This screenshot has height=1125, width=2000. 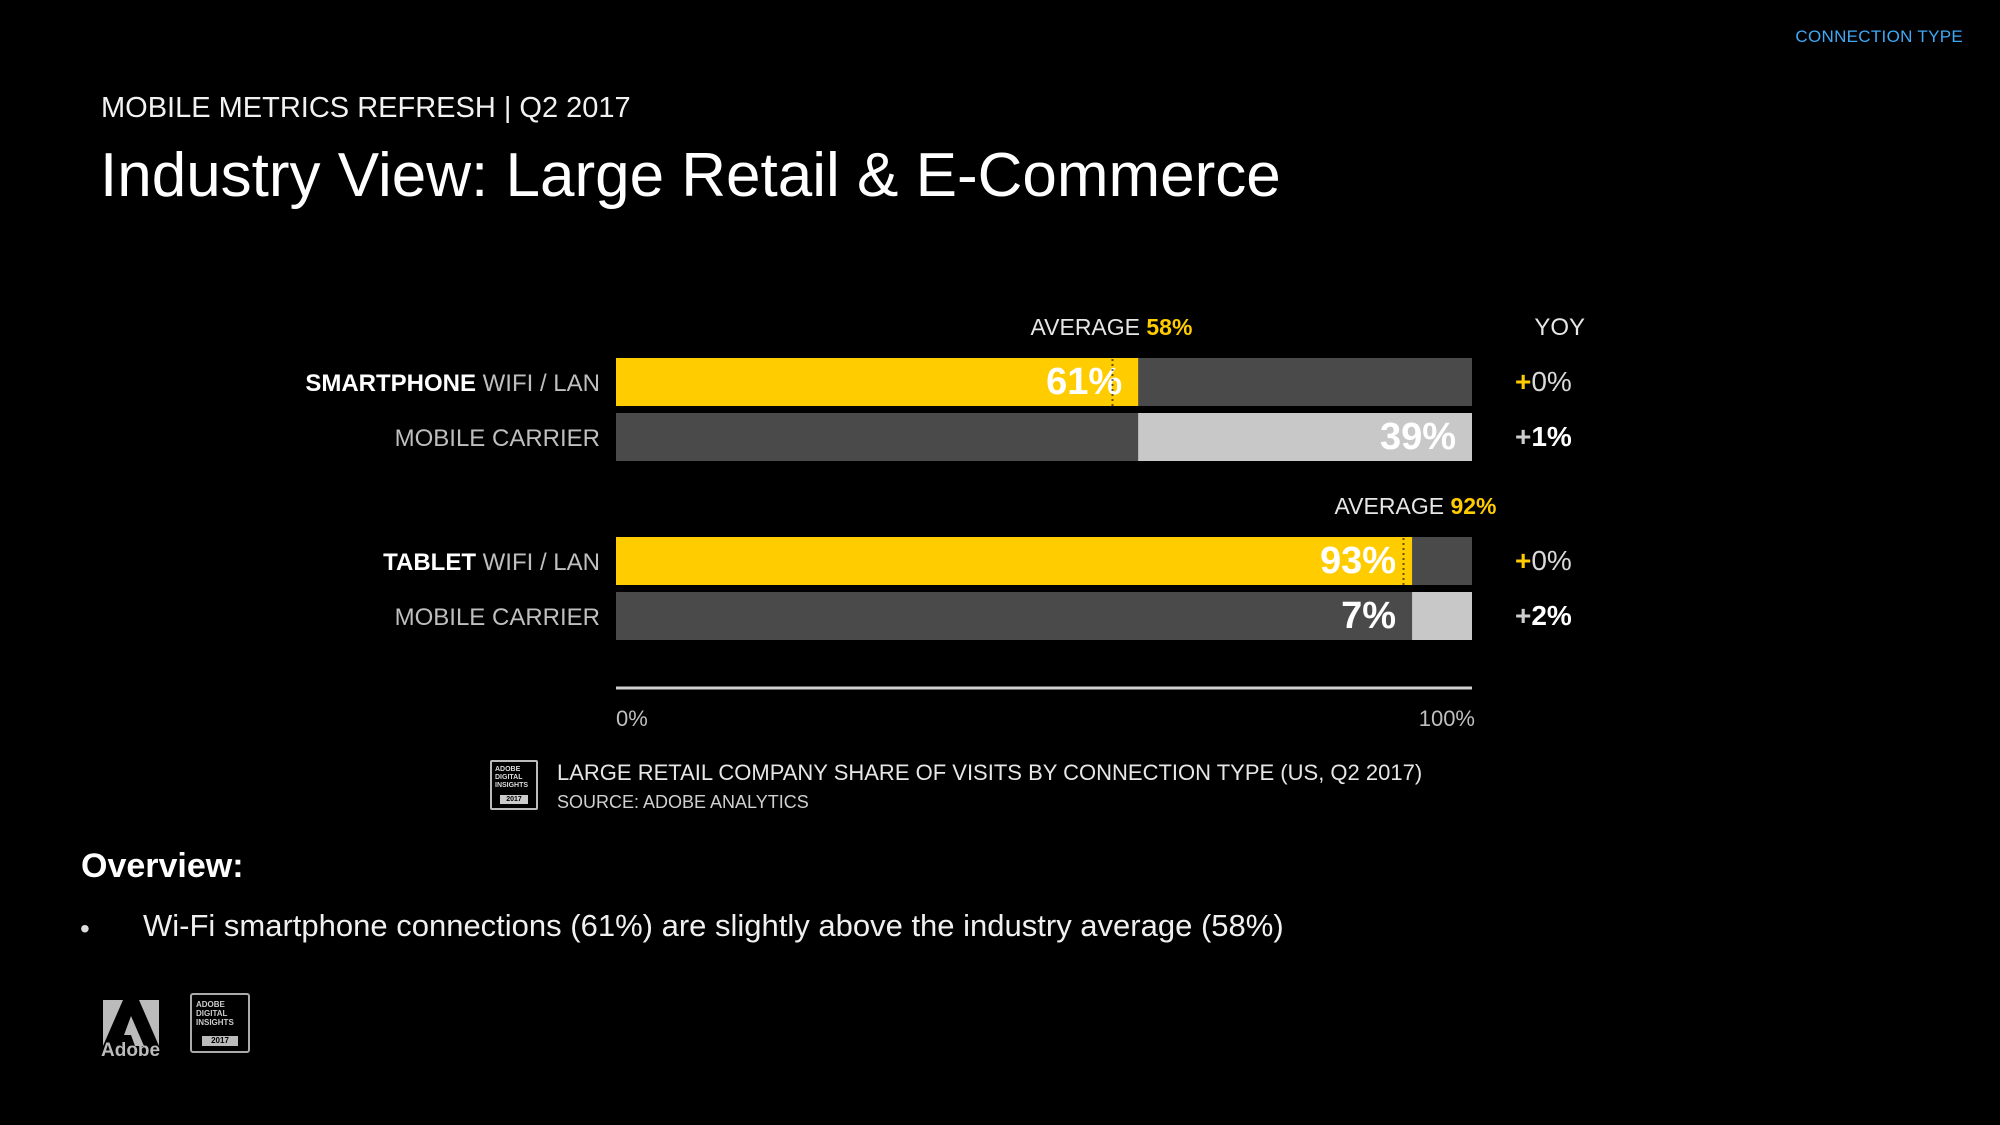 I want to click on average-label: AVERAGE 58%, so click(x=1112, y=327).